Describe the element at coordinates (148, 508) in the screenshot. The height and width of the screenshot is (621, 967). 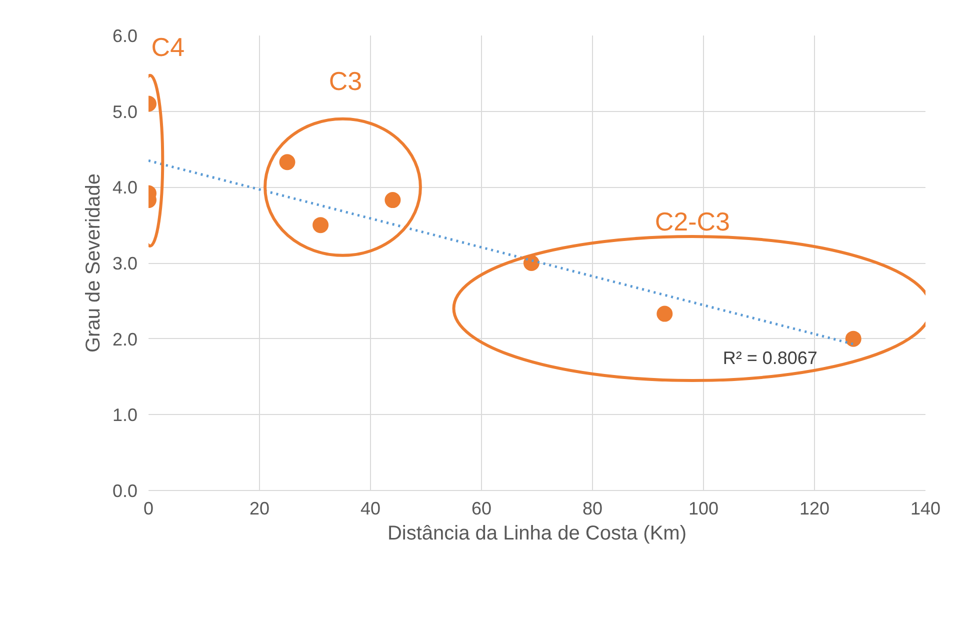
I see `x-tick-label: 0` at that location.